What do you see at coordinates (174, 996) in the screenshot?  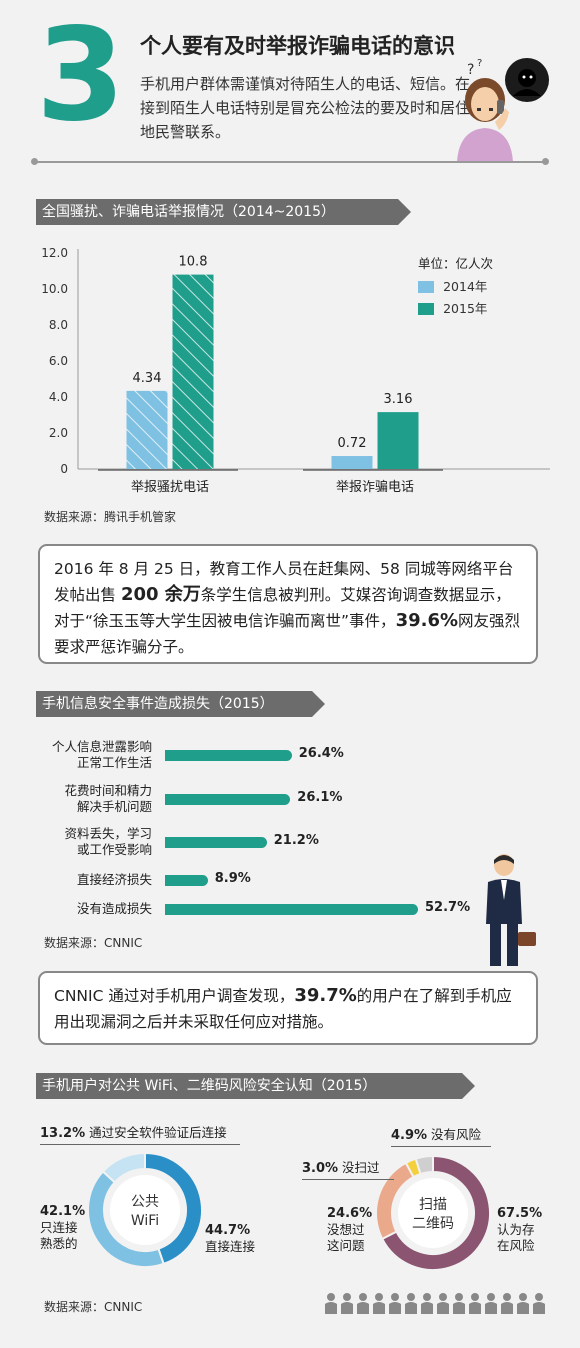 I see `box2-text-1: CNNIC 通过对手机用户调查发现，` at bounding box center [174, 996].